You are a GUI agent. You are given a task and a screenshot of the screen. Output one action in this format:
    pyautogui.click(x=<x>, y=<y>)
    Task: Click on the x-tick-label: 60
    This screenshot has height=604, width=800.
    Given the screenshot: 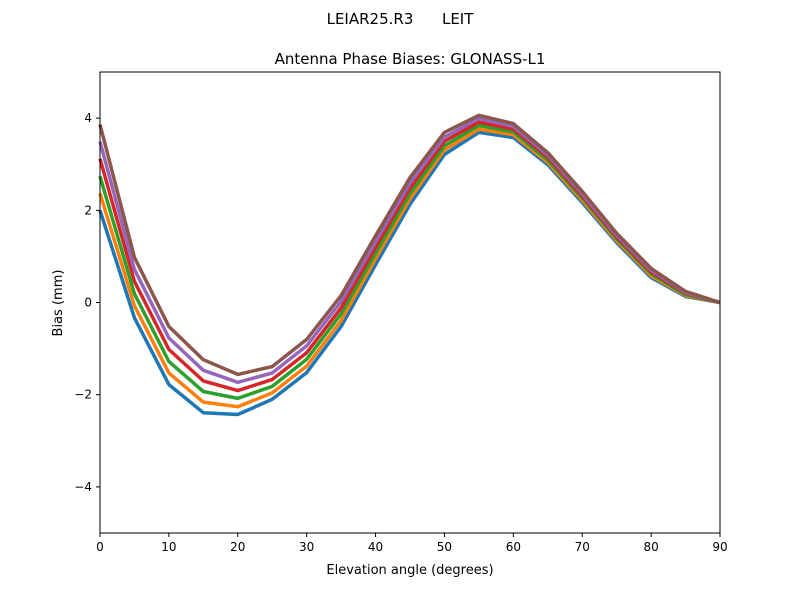 What is the action you would take?
    pyautogui.click(x=513, y=547)
    